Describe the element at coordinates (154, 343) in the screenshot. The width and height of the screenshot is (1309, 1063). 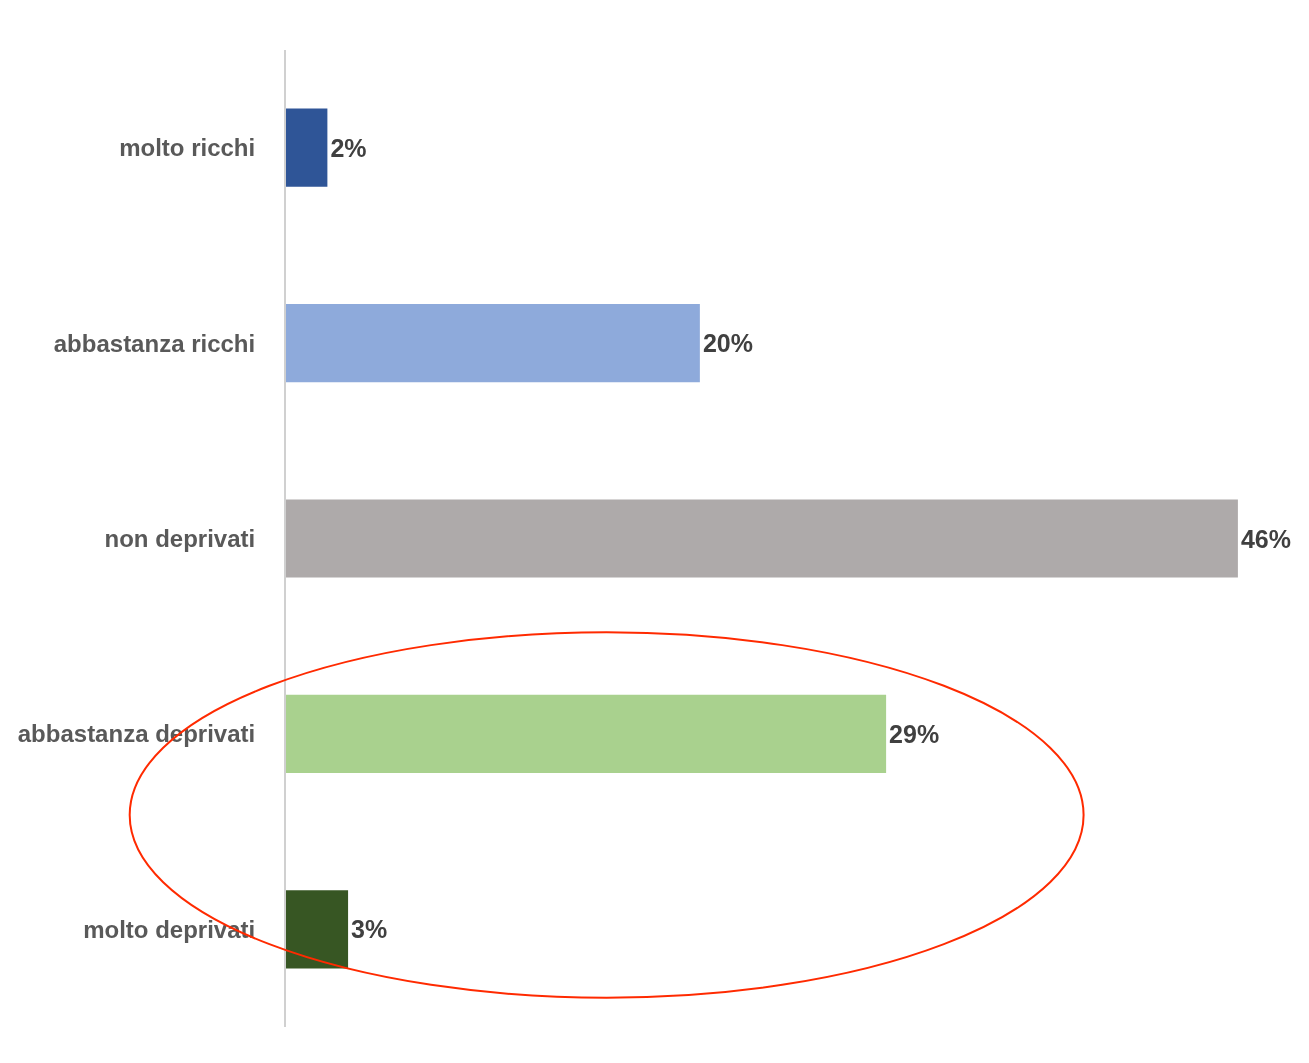
I see `y-tick-label: abbastanza ricchi` at that location.